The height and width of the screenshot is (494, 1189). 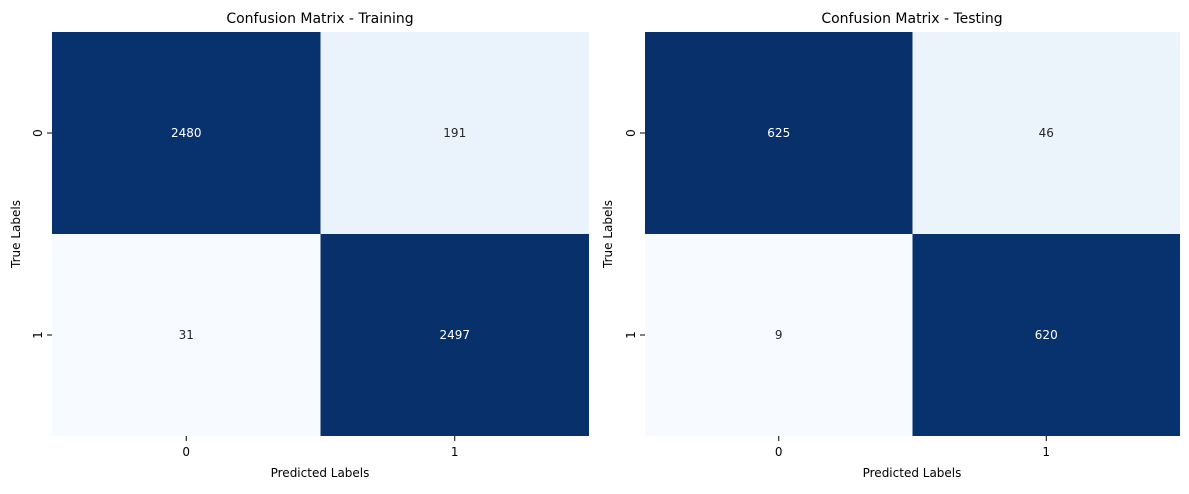 I want to click on chart-title: Confusion Matrix - Training, so click(x=319, y=19).